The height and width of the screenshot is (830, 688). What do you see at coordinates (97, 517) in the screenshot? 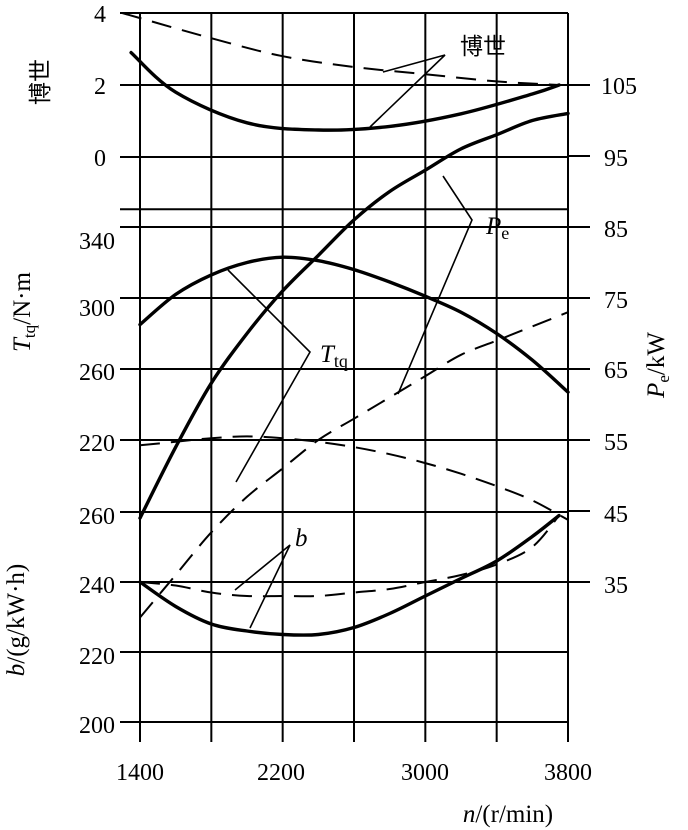
I see `fuel-tick-260: 260` at bounding box center [97, 517].